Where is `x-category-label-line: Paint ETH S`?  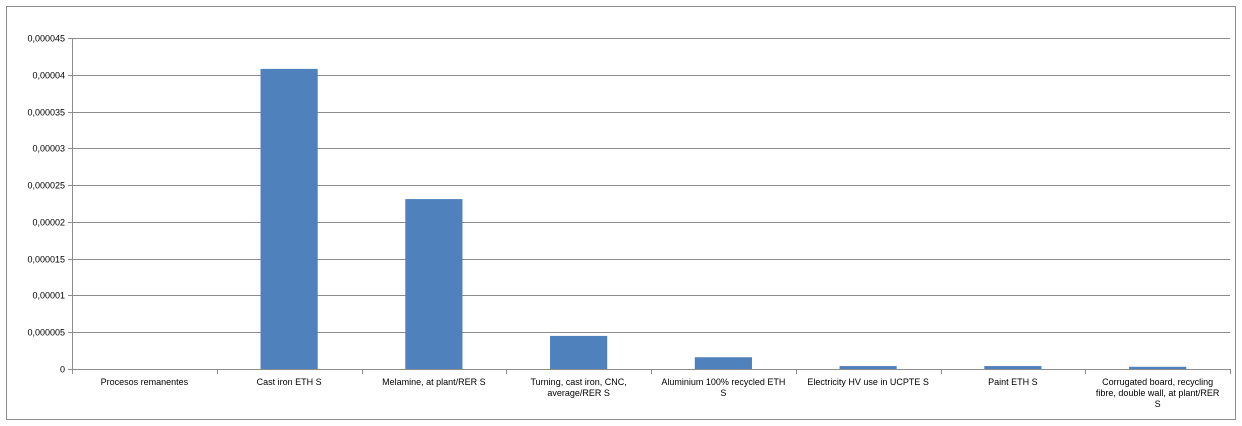 x-category-label-line: Paint ETH S is located at coordinates (1013, 382).